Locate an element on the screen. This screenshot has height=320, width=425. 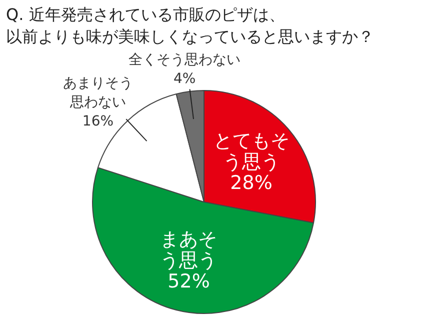
data-label: 52% is located at coordinates (189, 281).